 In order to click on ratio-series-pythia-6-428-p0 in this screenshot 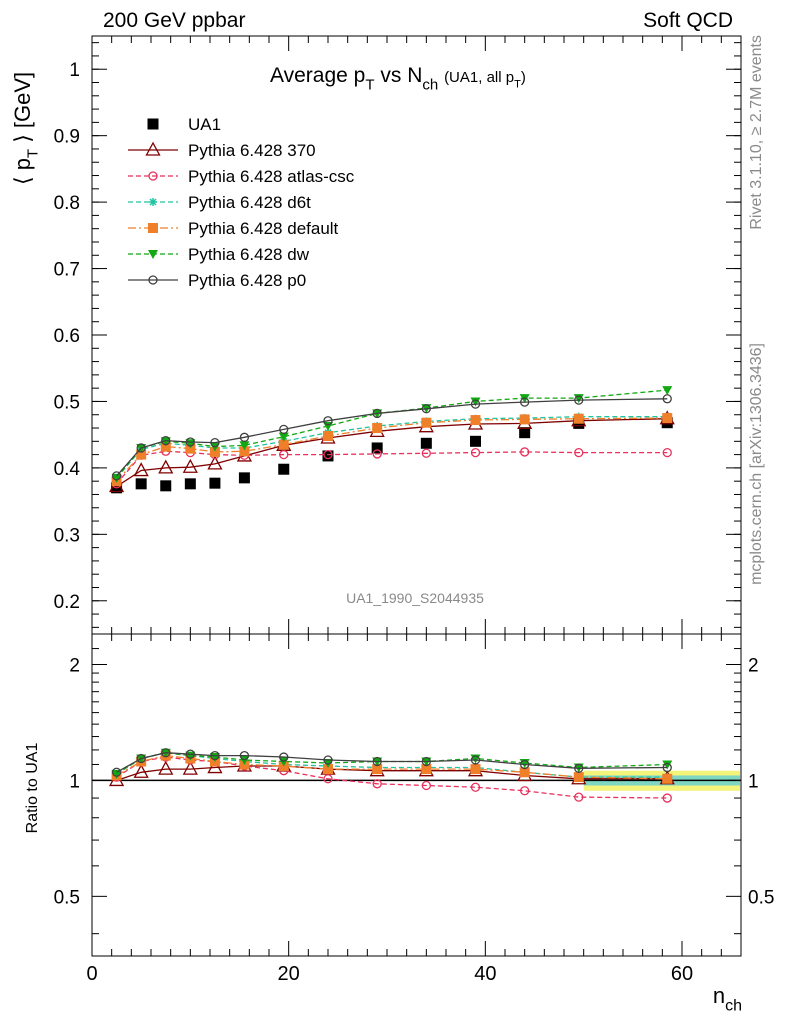, I will do `click(391, 762)`.